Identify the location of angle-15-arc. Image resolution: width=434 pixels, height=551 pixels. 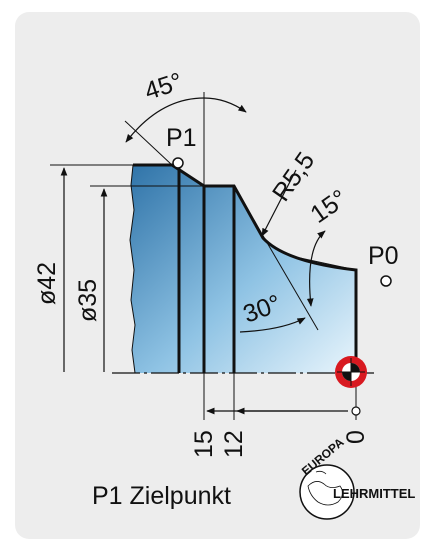
(316, 268).